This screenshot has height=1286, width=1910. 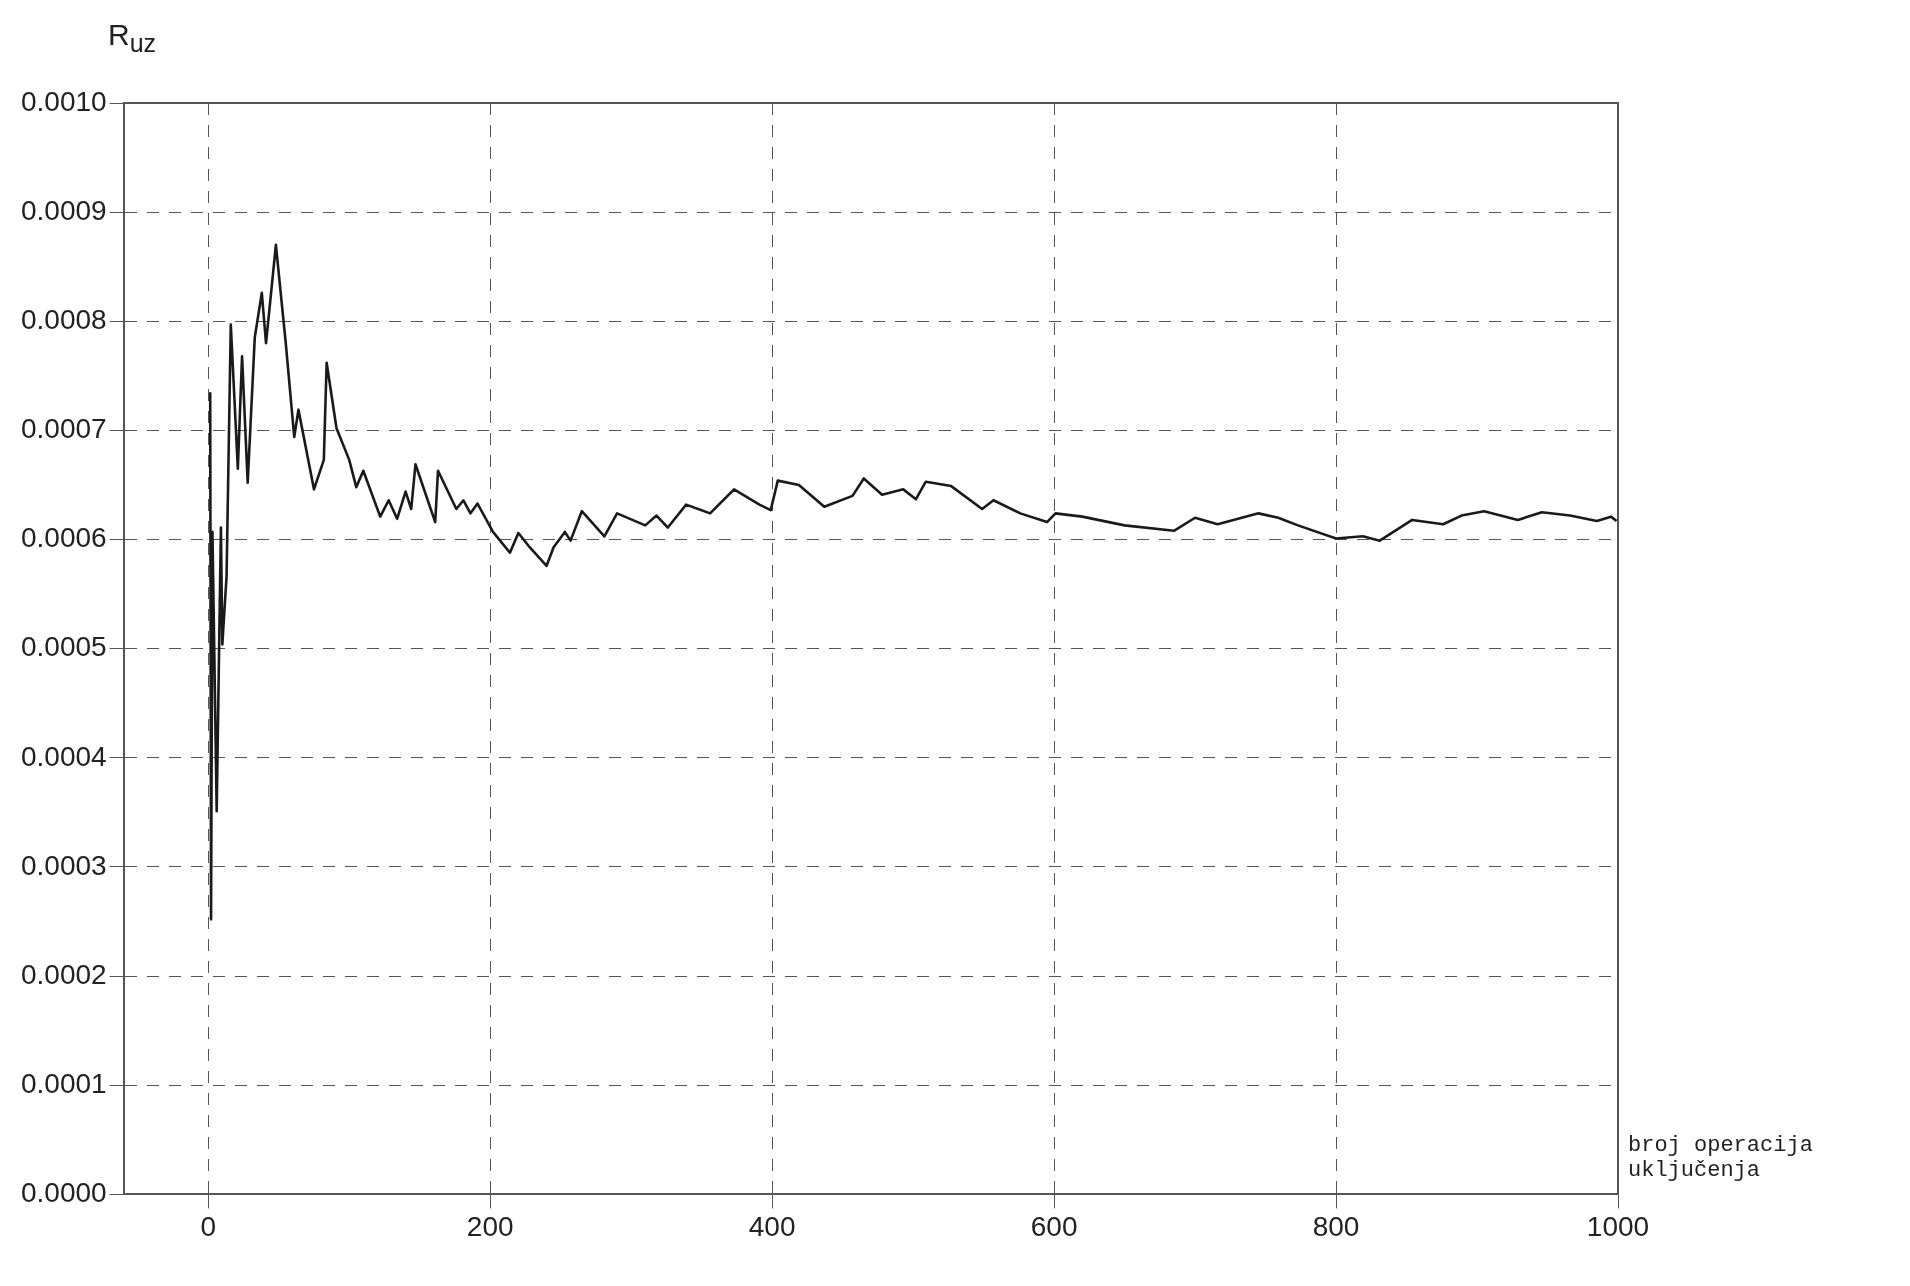 I want to click on y-tick-label: 0.0003, so click(x=64, y=865).